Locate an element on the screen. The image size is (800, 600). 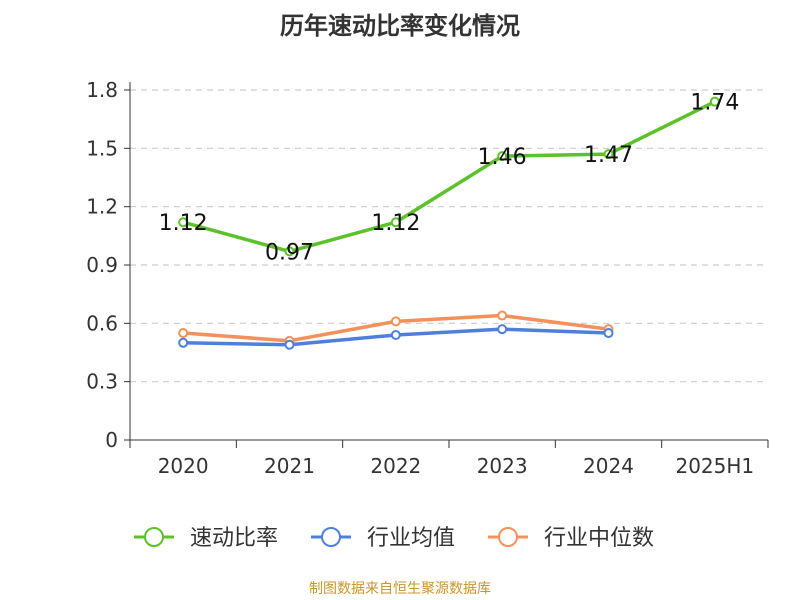
y-tick-label: 0 is located at coordinates (111, 440).